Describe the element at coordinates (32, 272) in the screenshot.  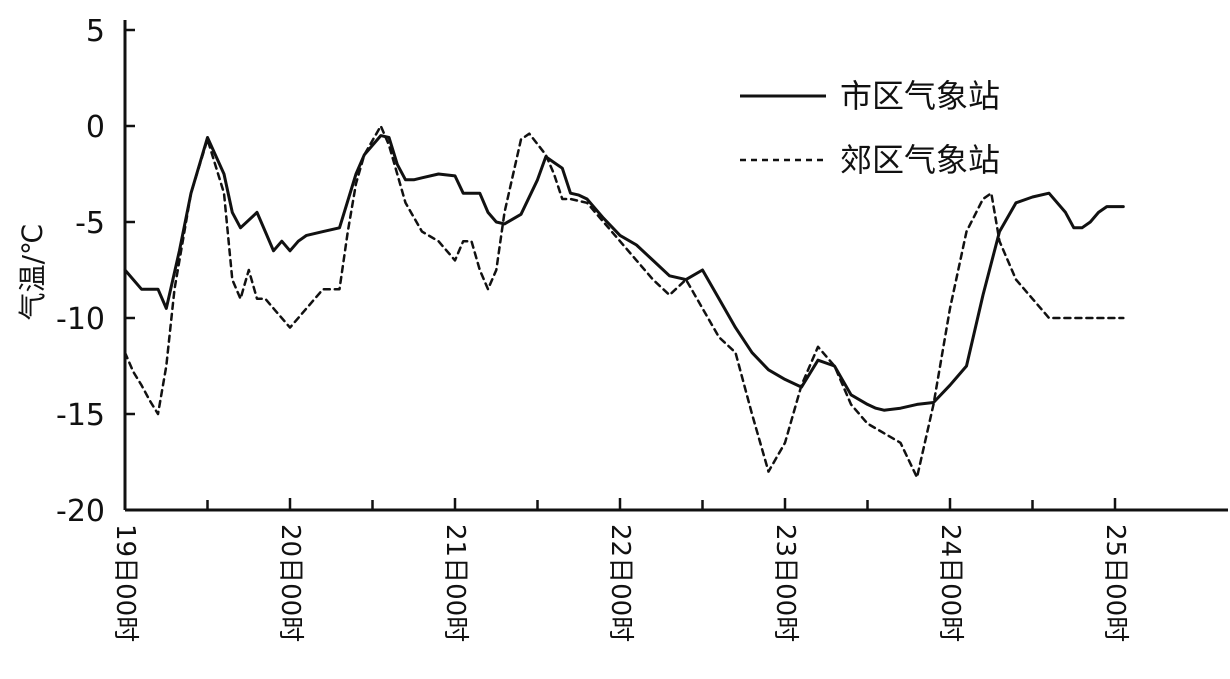
I see `y-axis-label: 气温/℃` at that location.